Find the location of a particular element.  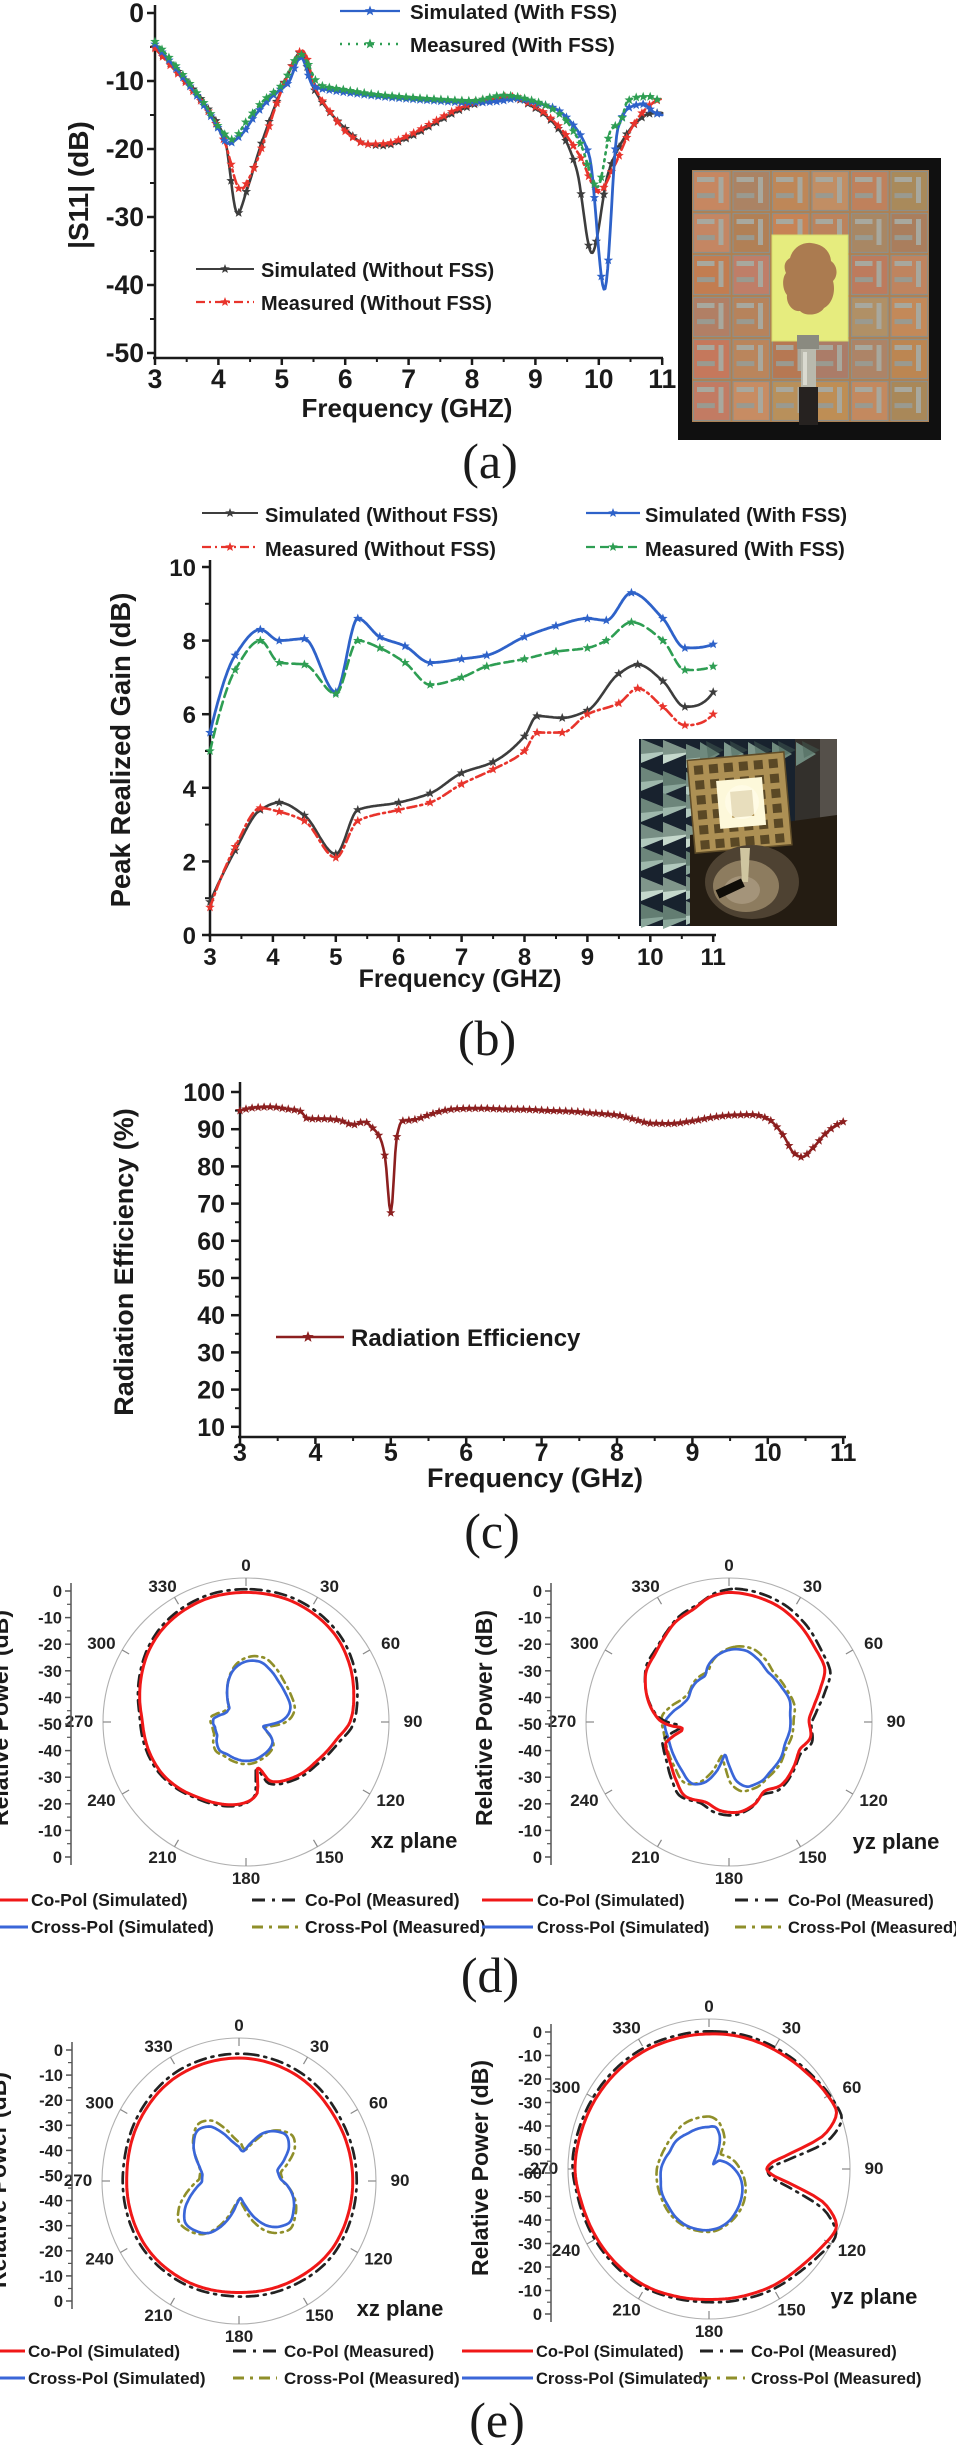

svg-text: 50 is located at coordinates (211, 1279).